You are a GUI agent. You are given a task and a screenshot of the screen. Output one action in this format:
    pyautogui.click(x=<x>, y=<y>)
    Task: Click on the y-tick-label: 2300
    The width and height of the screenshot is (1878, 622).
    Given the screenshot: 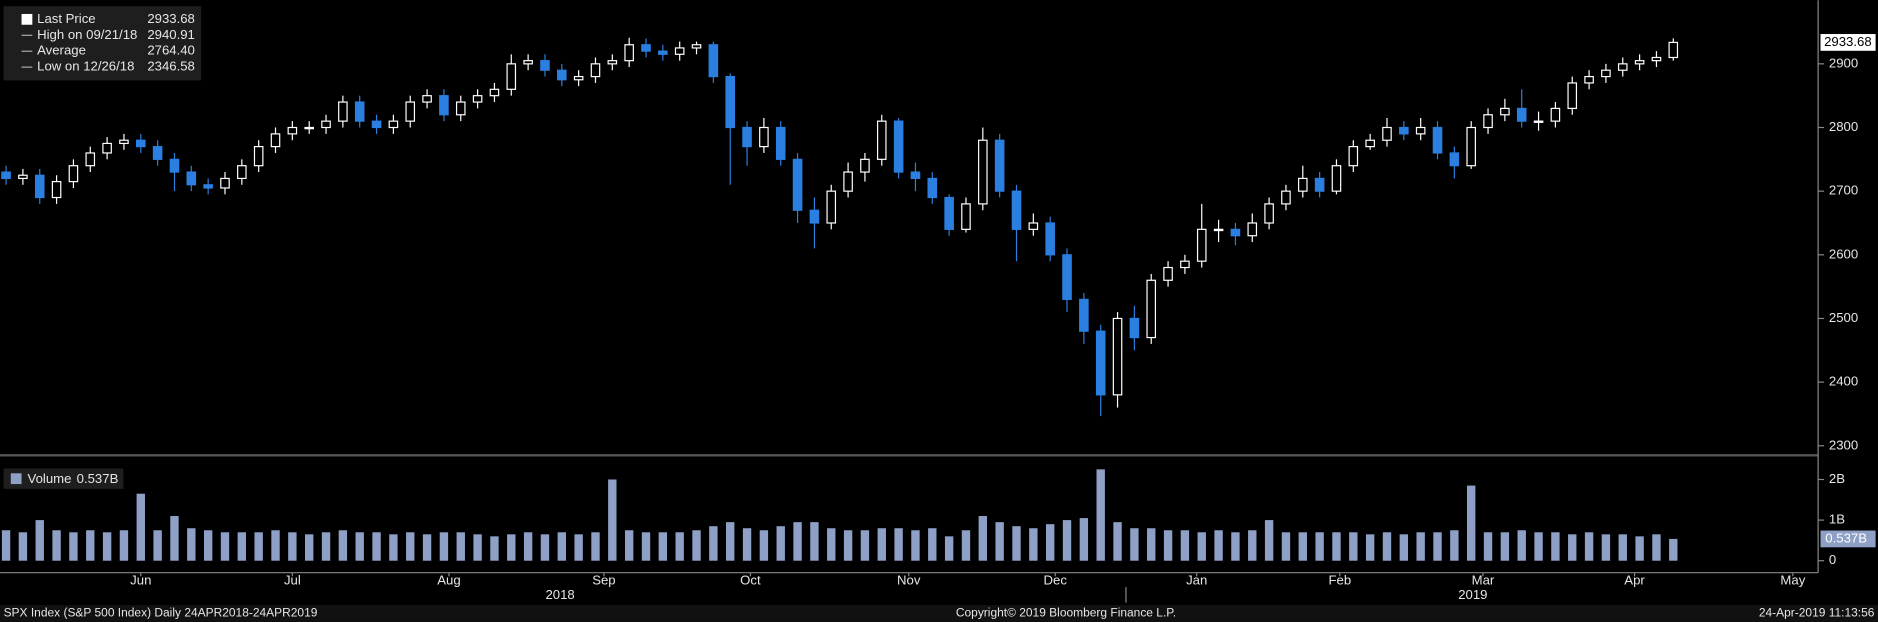 What is the action you would take?
    pyautogui.click(x=1843, y=444)
    